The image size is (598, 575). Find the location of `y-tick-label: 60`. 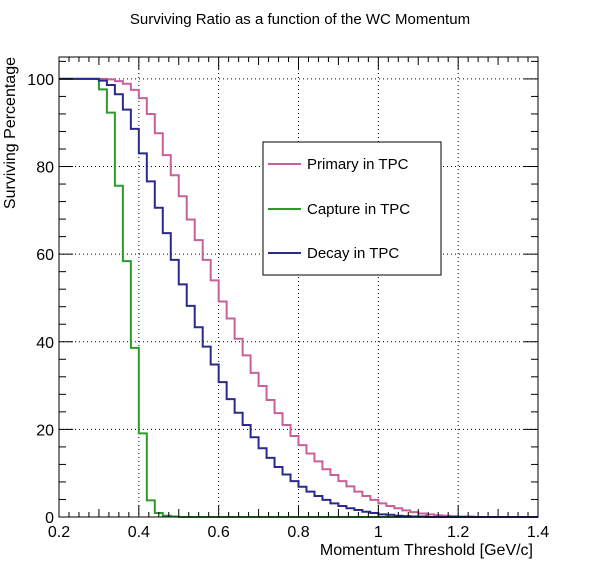

y-tick-label: 60 is located at coordinates (45, 255).